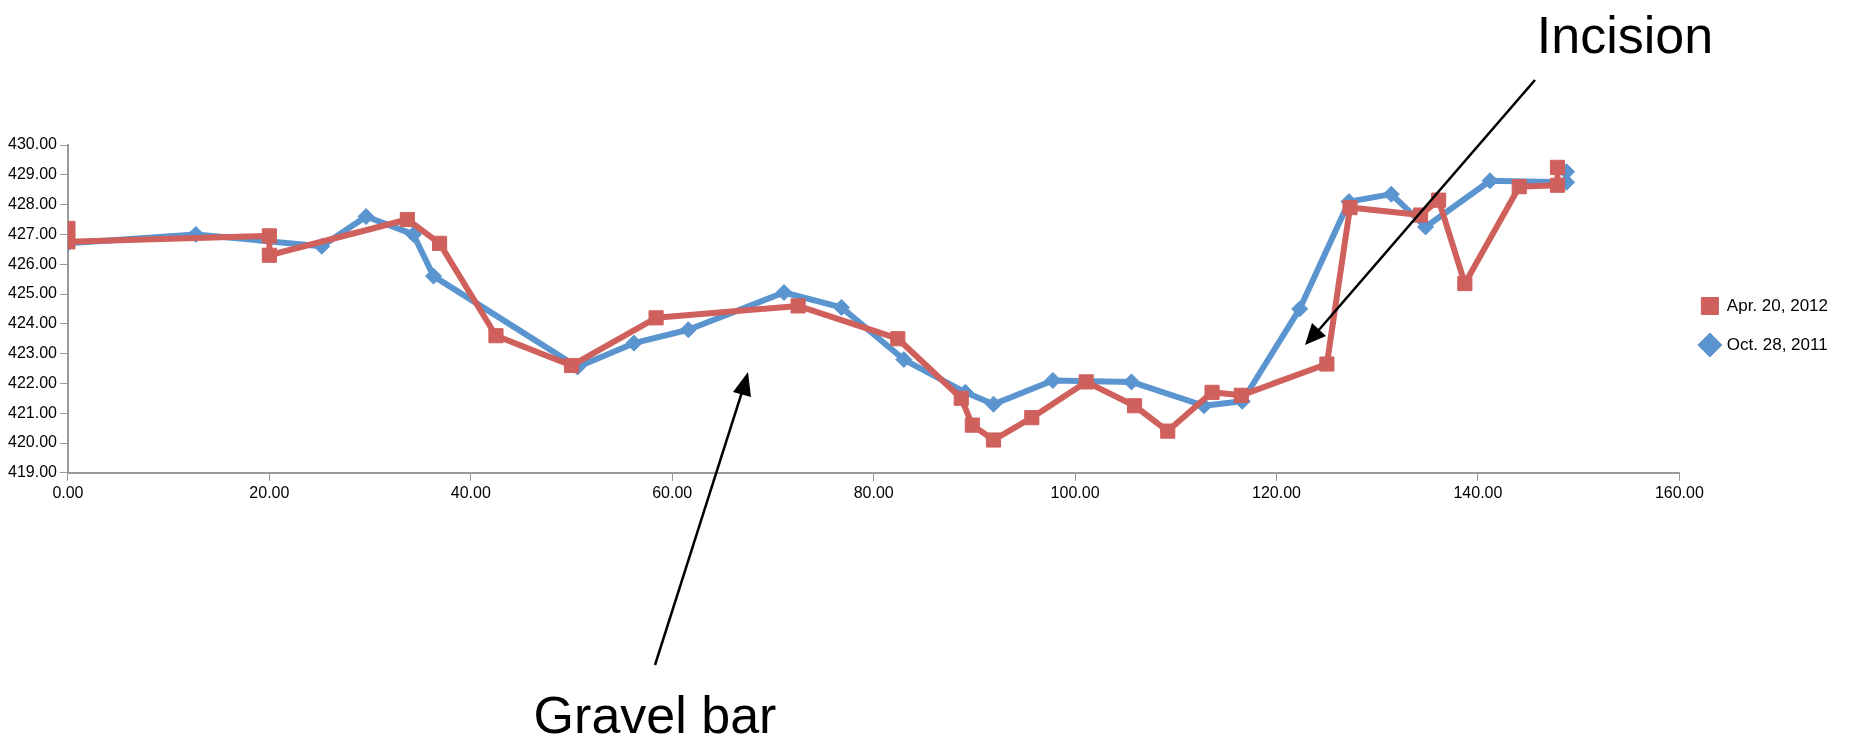 This screenshot has width=1858, height=756. What do you see at coordinates (33, 204) in the screenshot?
I see `y-tick-label: 428.00` at bounding box center [33, 204].